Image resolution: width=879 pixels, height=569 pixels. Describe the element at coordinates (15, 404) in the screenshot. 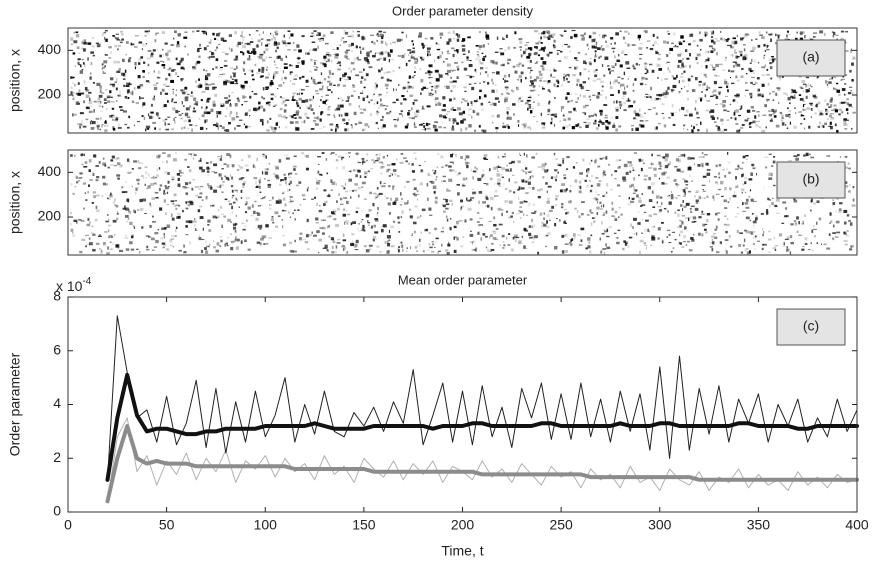

I see `y-axis-label: Order parameter` at that location.